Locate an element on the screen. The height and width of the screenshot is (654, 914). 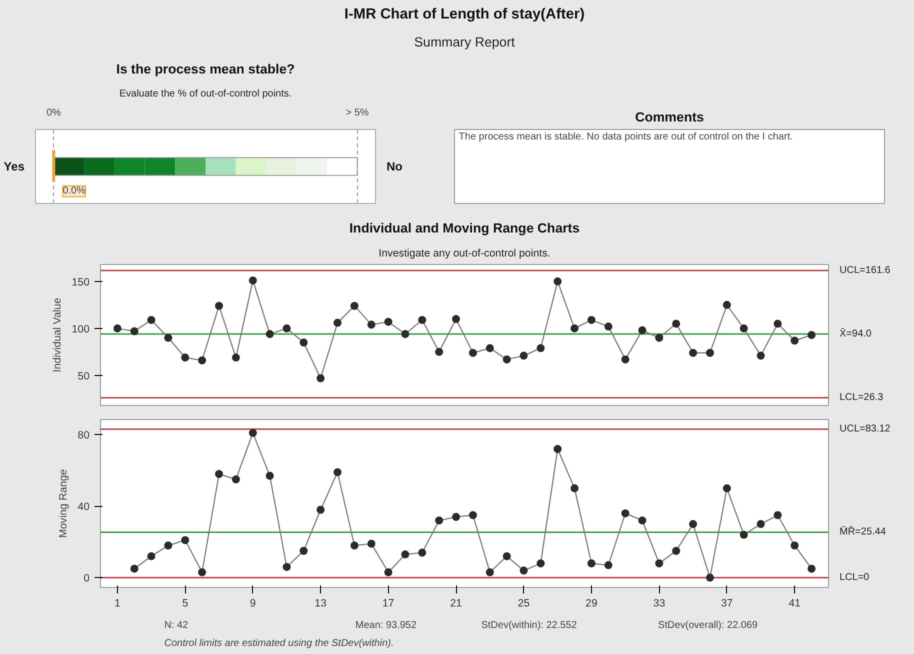
x-tick-label: 1 is located at coordinates (117, 604).